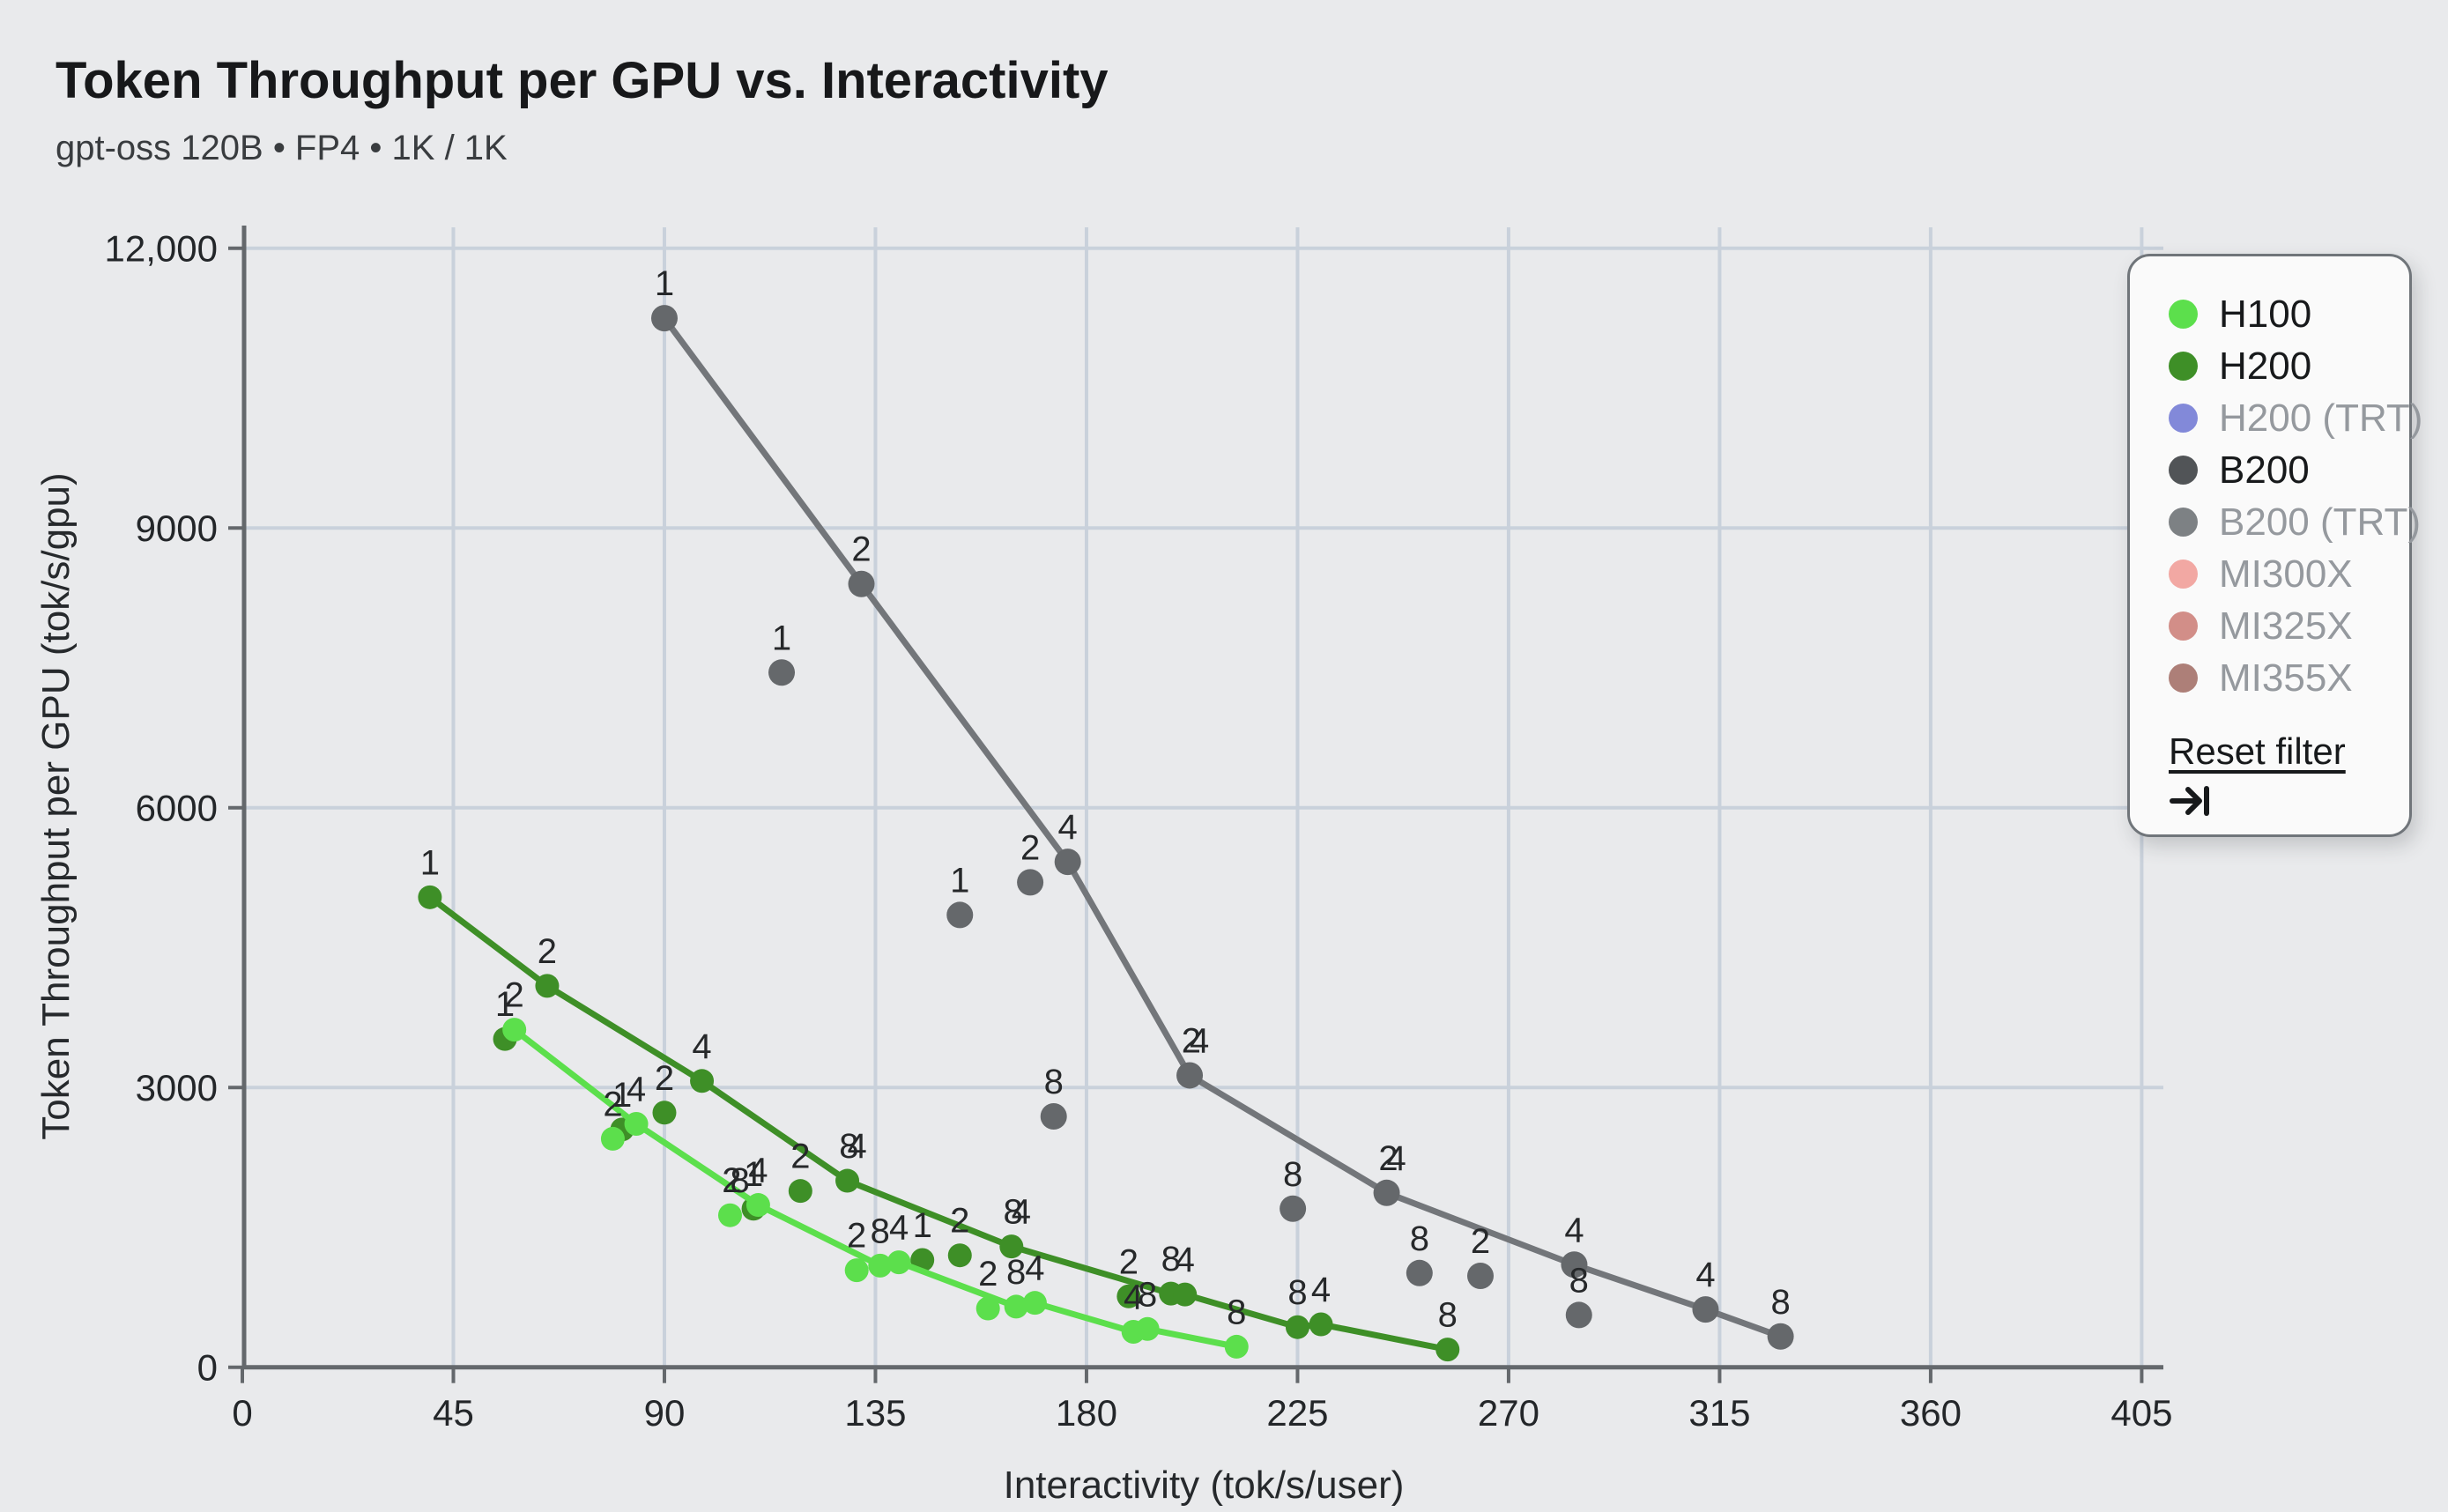 The height and width of the screenshot is (1512, 2448). I want to click on x-tick-label: 270, so click(1508, 1413).